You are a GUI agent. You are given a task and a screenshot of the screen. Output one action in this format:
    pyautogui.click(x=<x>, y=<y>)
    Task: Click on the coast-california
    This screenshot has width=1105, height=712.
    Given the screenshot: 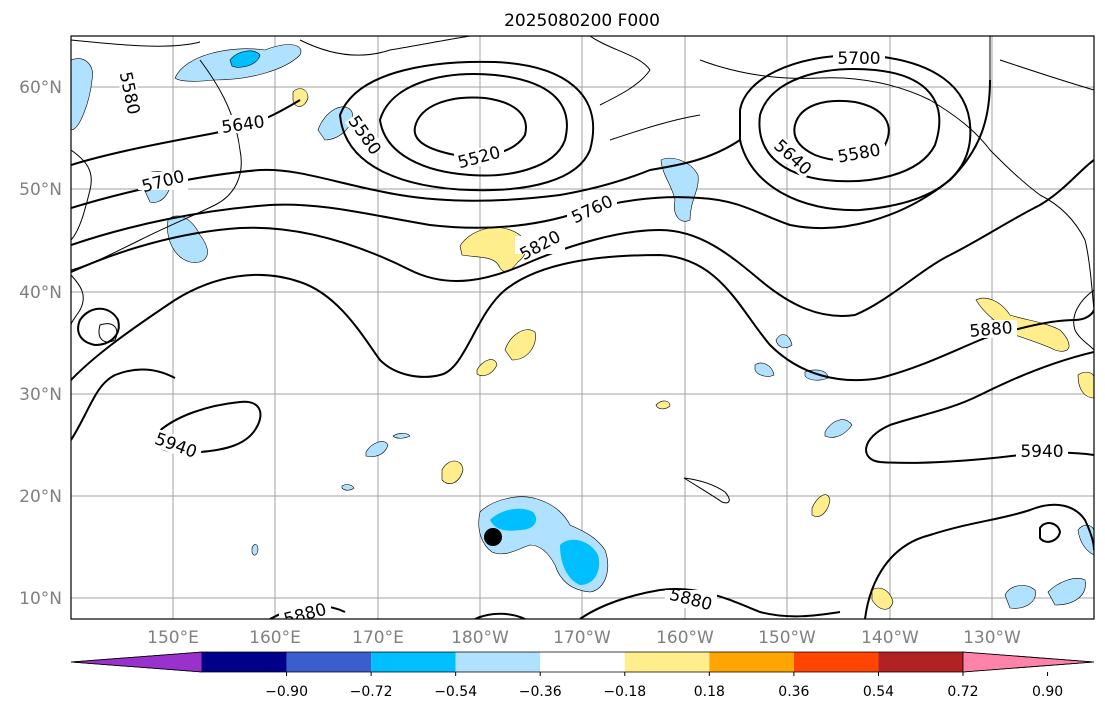 What is the action you would take?
    pyautogui.click(x=1083, y=320)
    